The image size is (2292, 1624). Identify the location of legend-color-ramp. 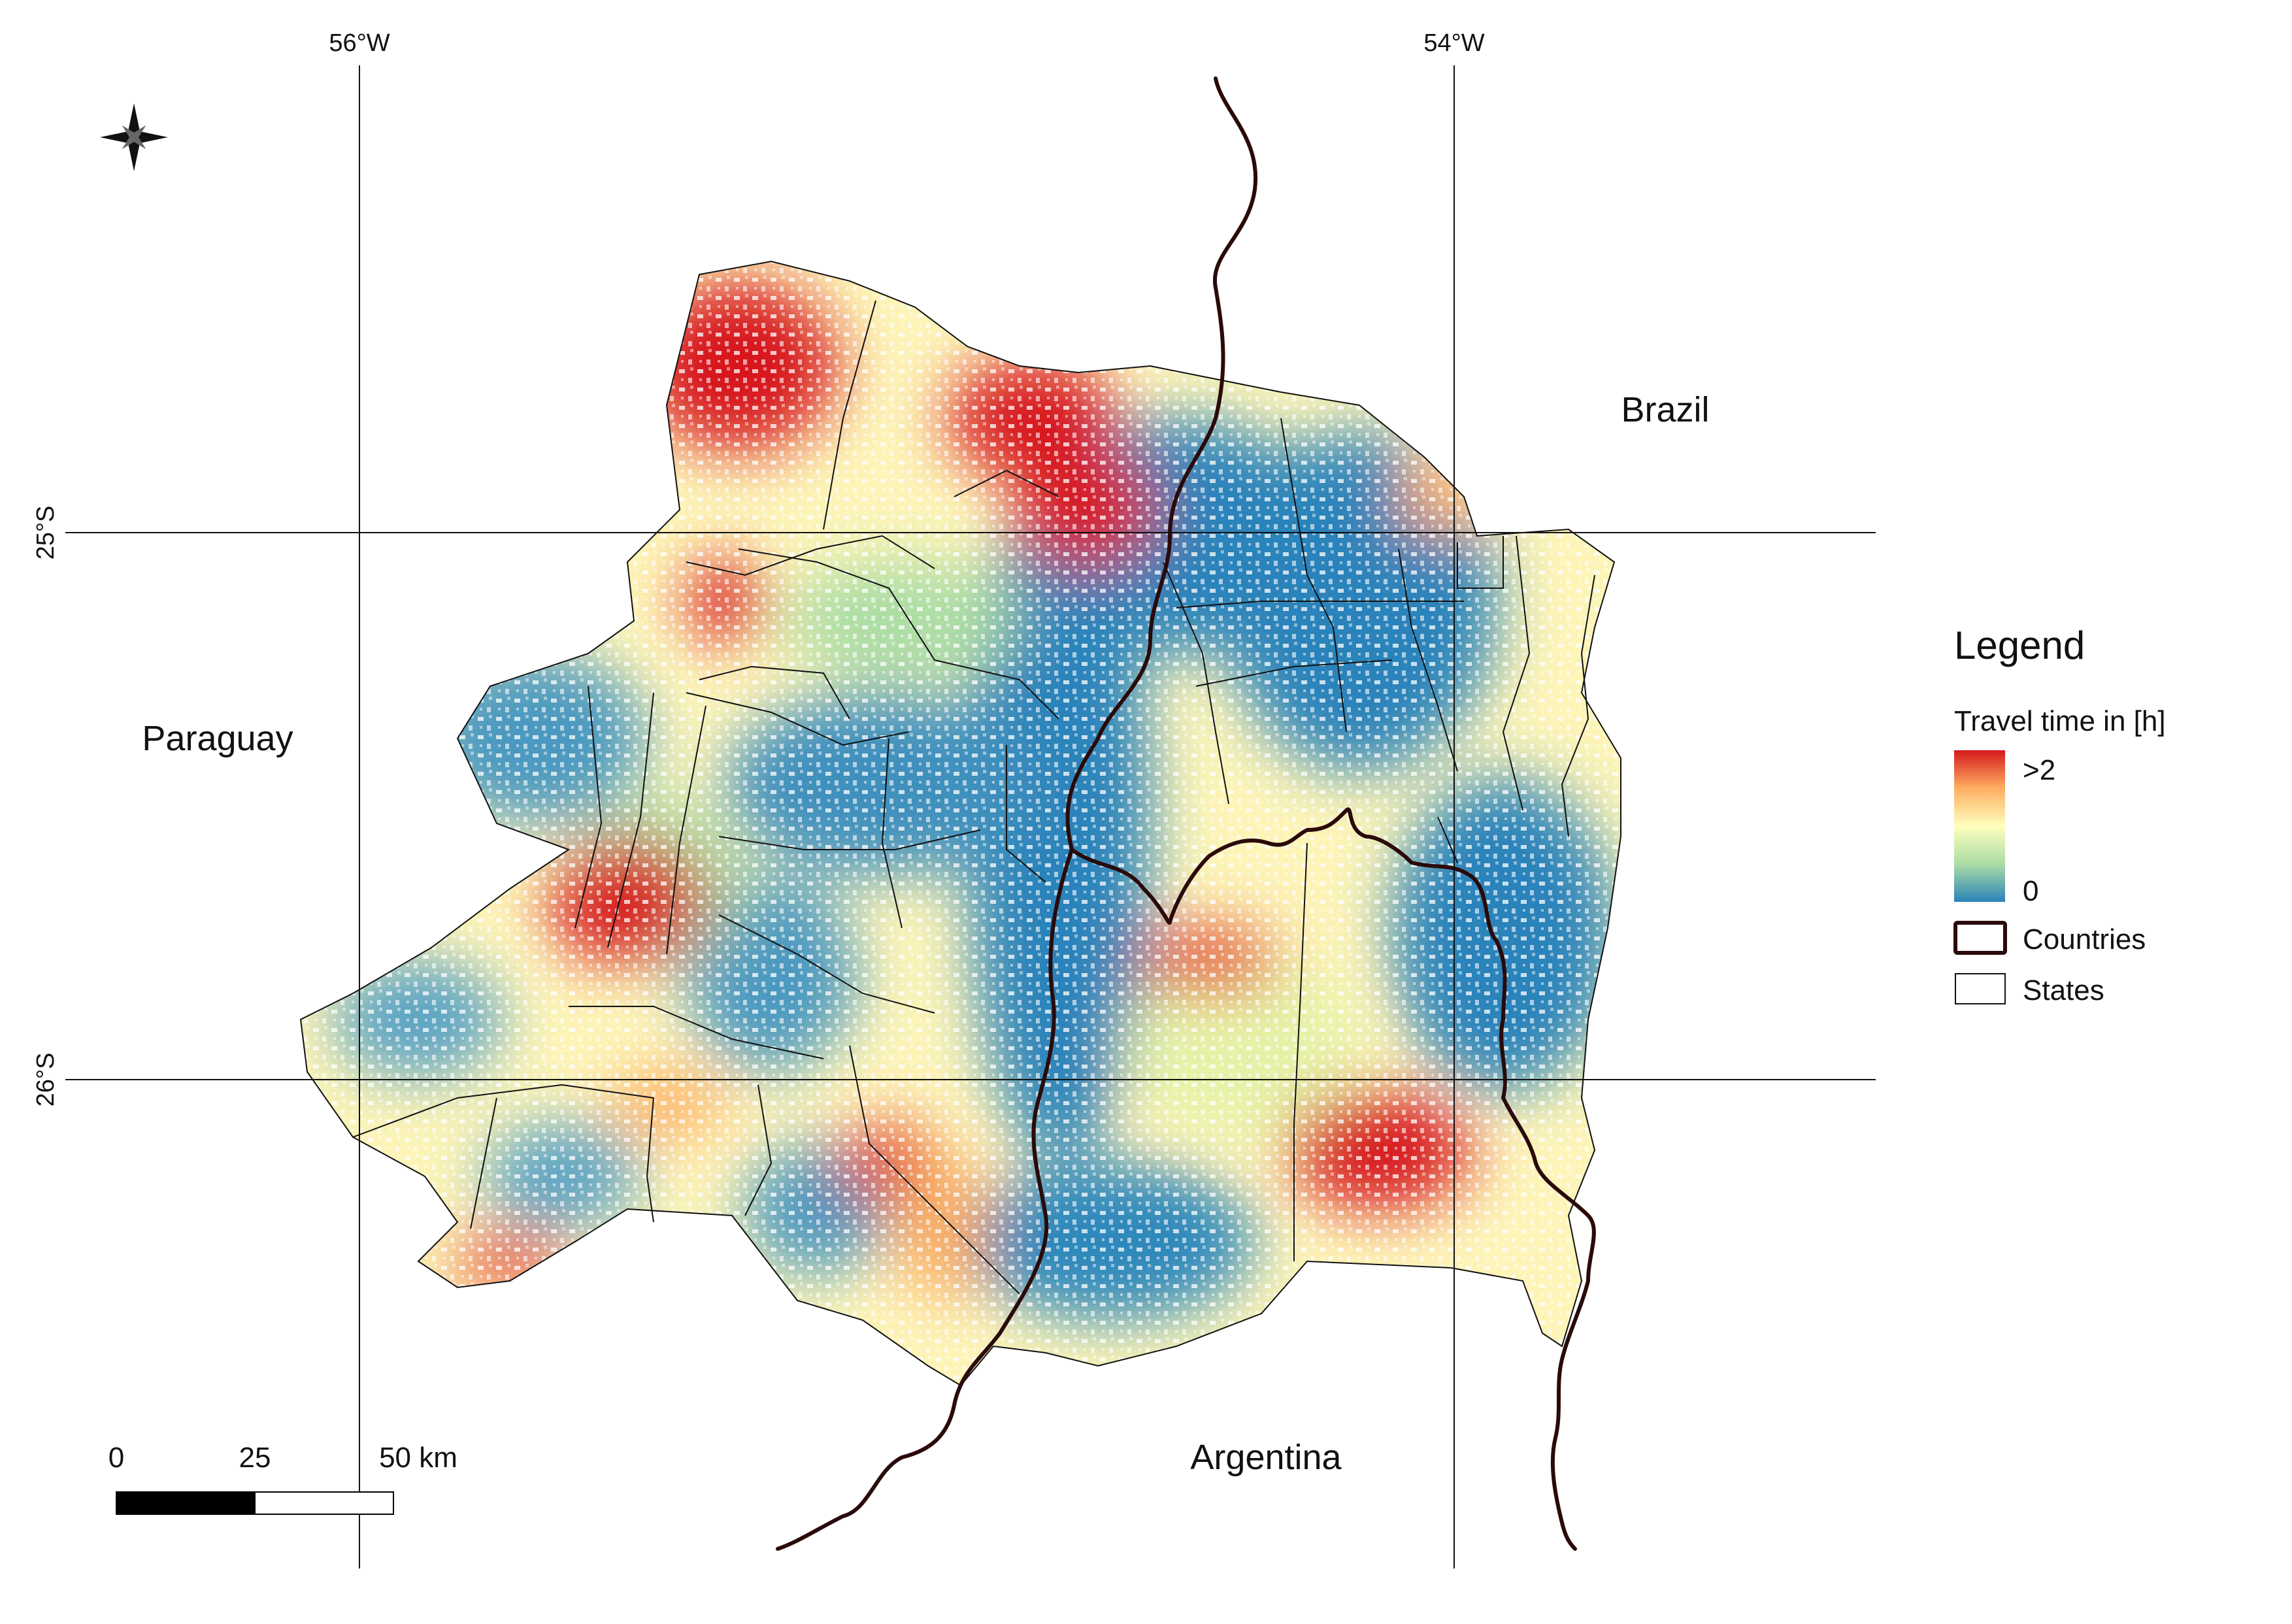
(1980, 826).